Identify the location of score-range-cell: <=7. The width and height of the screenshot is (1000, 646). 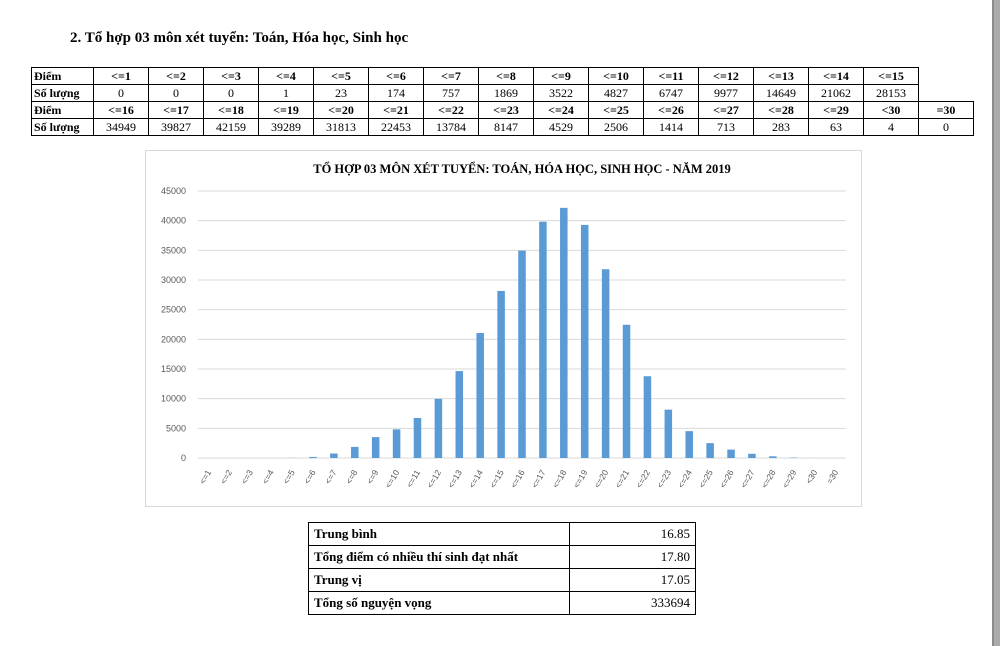
(451, 76).